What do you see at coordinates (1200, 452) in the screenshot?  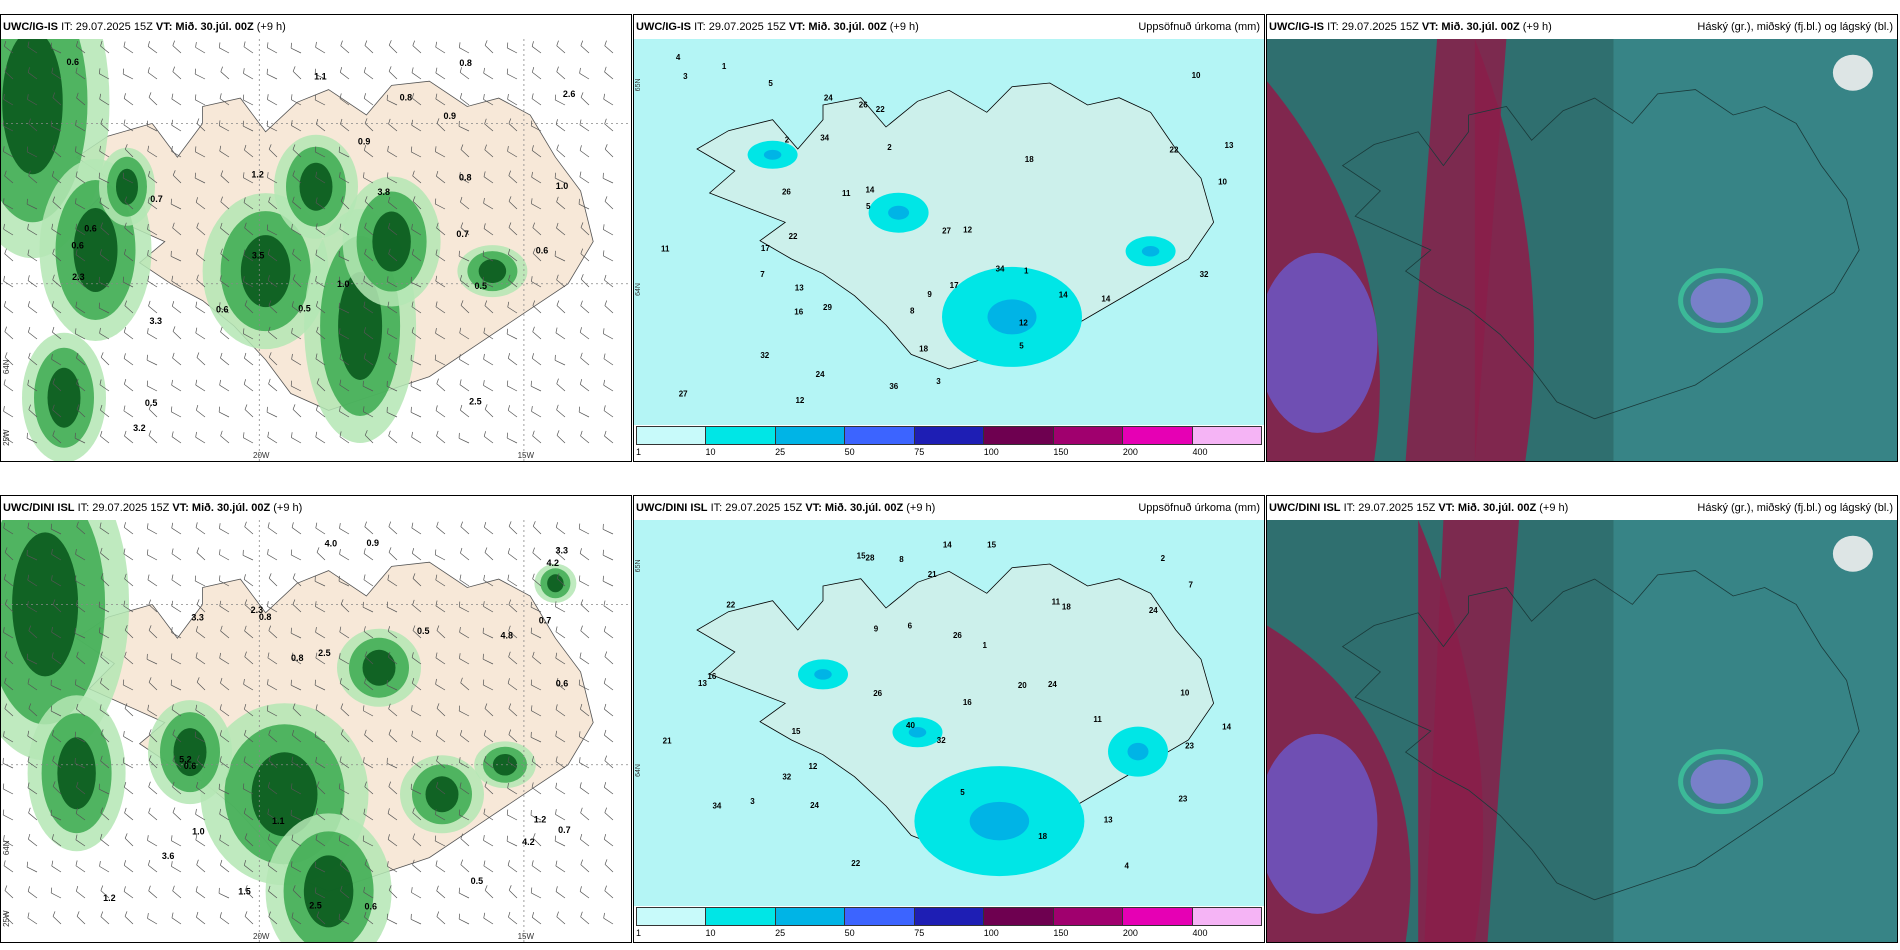 I see `colorbar-tick-label: 400` at bounding box center [1200, 452].